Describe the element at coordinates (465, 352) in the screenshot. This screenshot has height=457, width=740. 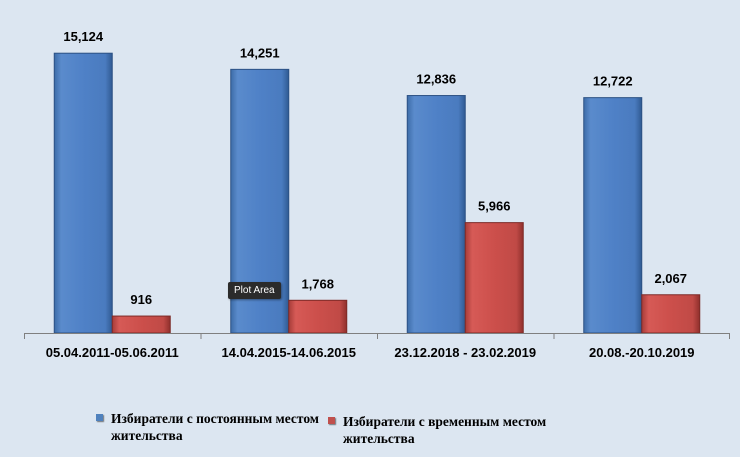
I see `x-tick-label-3: 23.12.2018 - 23.02.2019` at that location.